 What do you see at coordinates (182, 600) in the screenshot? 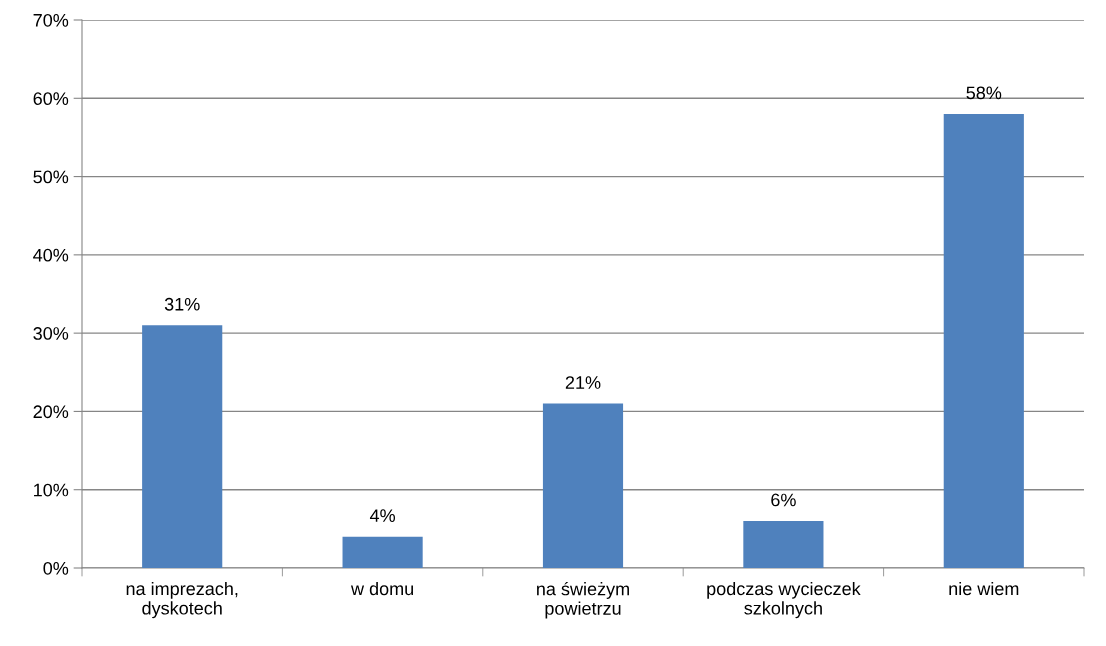
I see `x-tick-label: na imprezach, dyskotech` at bounding box center [182, 600].